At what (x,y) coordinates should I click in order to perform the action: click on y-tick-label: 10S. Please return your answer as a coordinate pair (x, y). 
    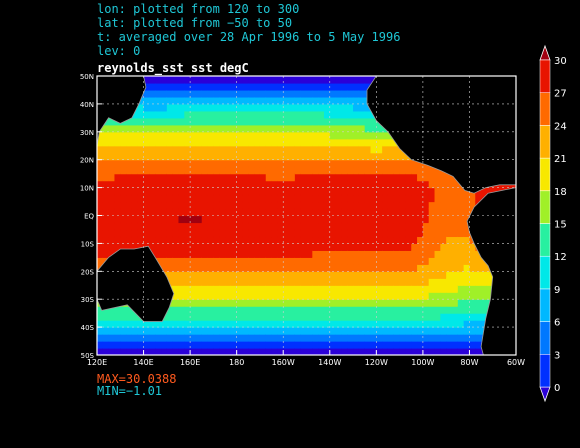
    Looking at the image, I should click on (88, 244).